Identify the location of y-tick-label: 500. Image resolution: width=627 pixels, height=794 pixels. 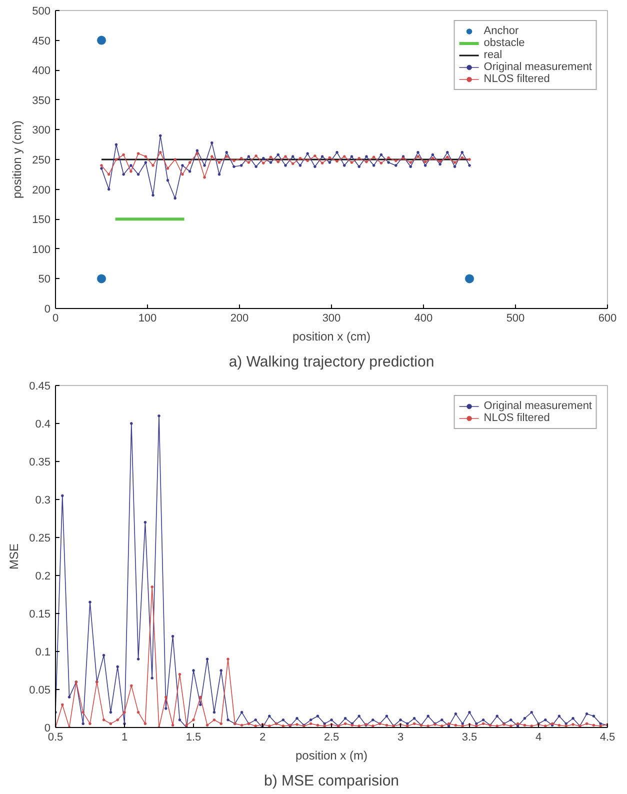
(41, 12).